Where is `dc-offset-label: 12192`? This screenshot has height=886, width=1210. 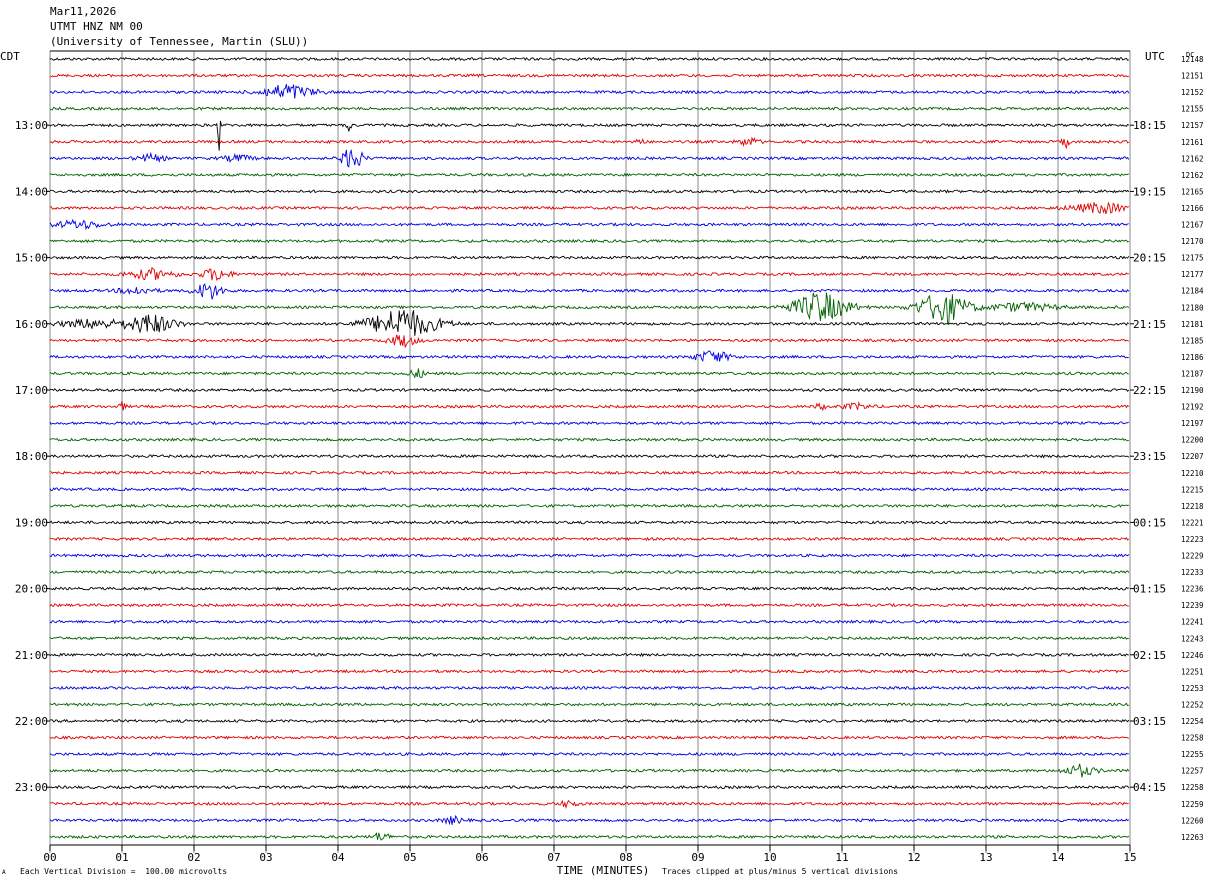 dc-offset-label: 12192 is located at coordinates (1192, 407).